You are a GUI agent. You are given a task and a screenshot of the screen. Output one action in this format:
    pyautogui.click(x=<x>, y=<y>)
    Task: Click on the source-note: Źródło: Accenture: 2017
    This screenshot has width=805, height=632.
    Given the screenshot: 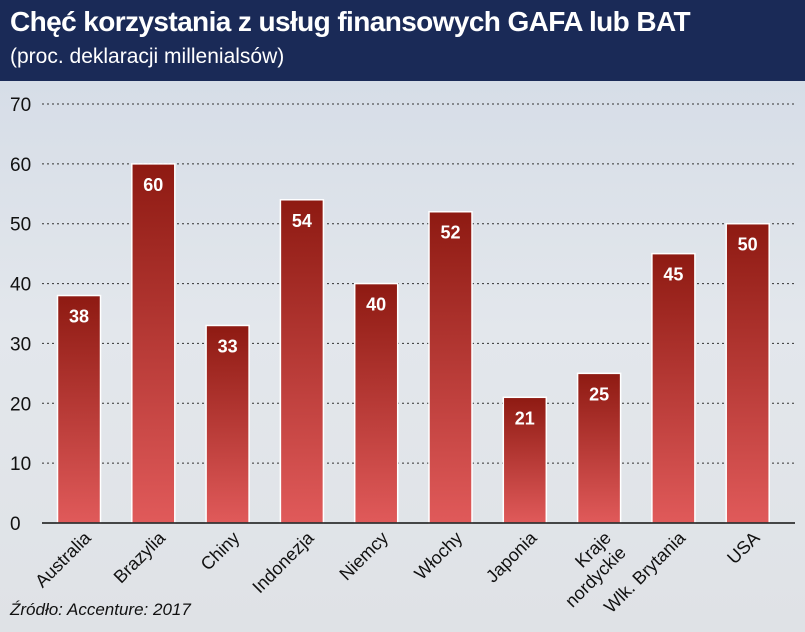 What is the action you would take?
    pyautogui.click(x=100, y=609)
    